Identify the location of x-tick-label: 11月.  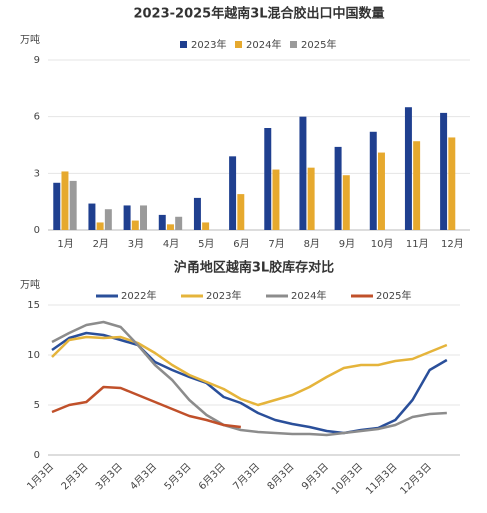
(417, 244).